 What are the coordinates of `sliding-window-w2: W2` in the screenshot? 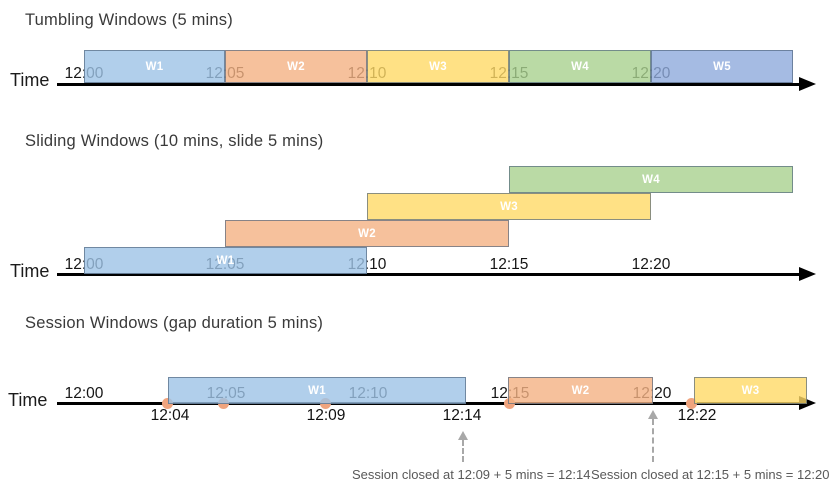 It's located at (367, 233).